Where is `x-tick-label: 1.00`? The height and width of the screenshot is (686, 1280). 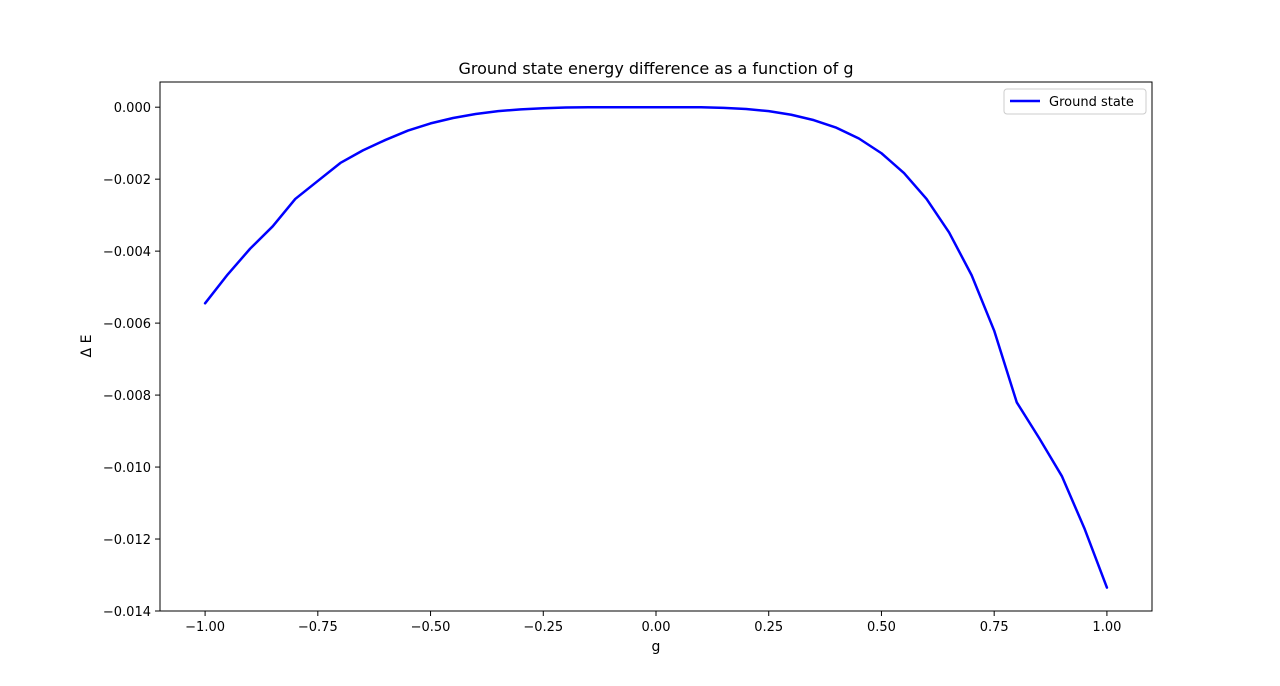 x-tick-label: 1.00 is located at coordinates (1106, 627).